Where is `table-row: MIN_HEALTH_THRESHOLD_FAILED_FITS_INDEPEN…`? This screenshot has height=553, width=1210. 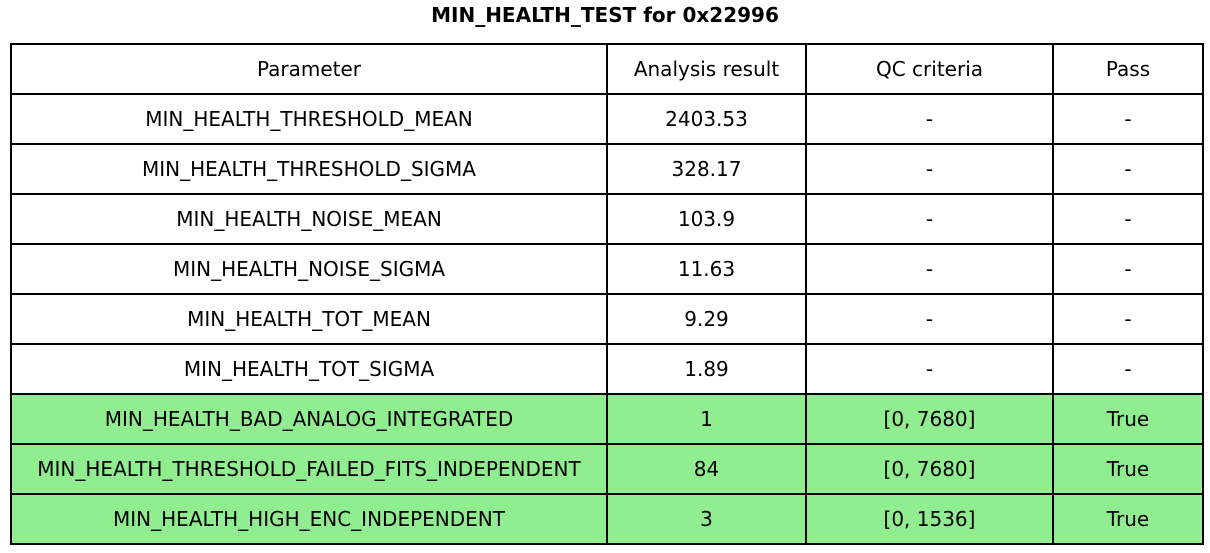
table-row: MIN_HEALTH_THRESHOLD_FAILED_FITS_INDEPEN… is located at coordinates (607, 469).